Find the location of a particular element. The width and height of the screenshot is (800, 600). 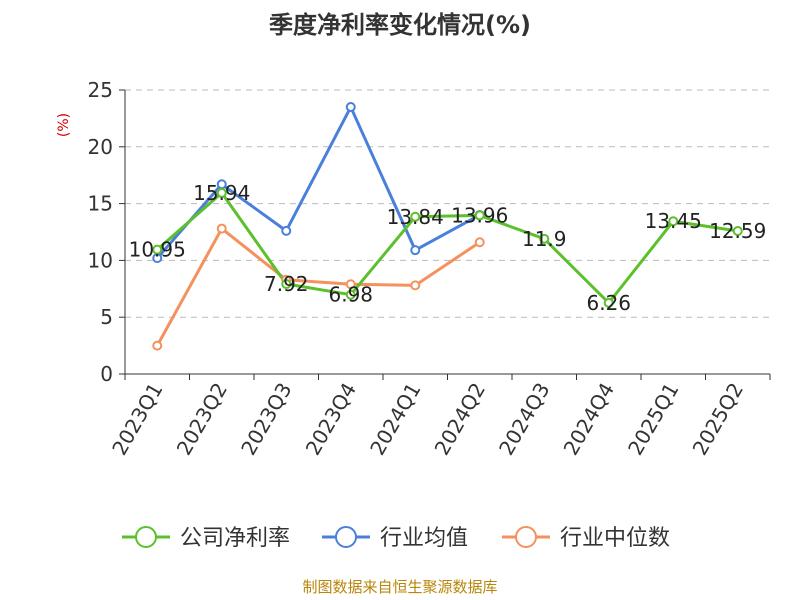

data-label: 11.9 is located at coordinates (544, 239).